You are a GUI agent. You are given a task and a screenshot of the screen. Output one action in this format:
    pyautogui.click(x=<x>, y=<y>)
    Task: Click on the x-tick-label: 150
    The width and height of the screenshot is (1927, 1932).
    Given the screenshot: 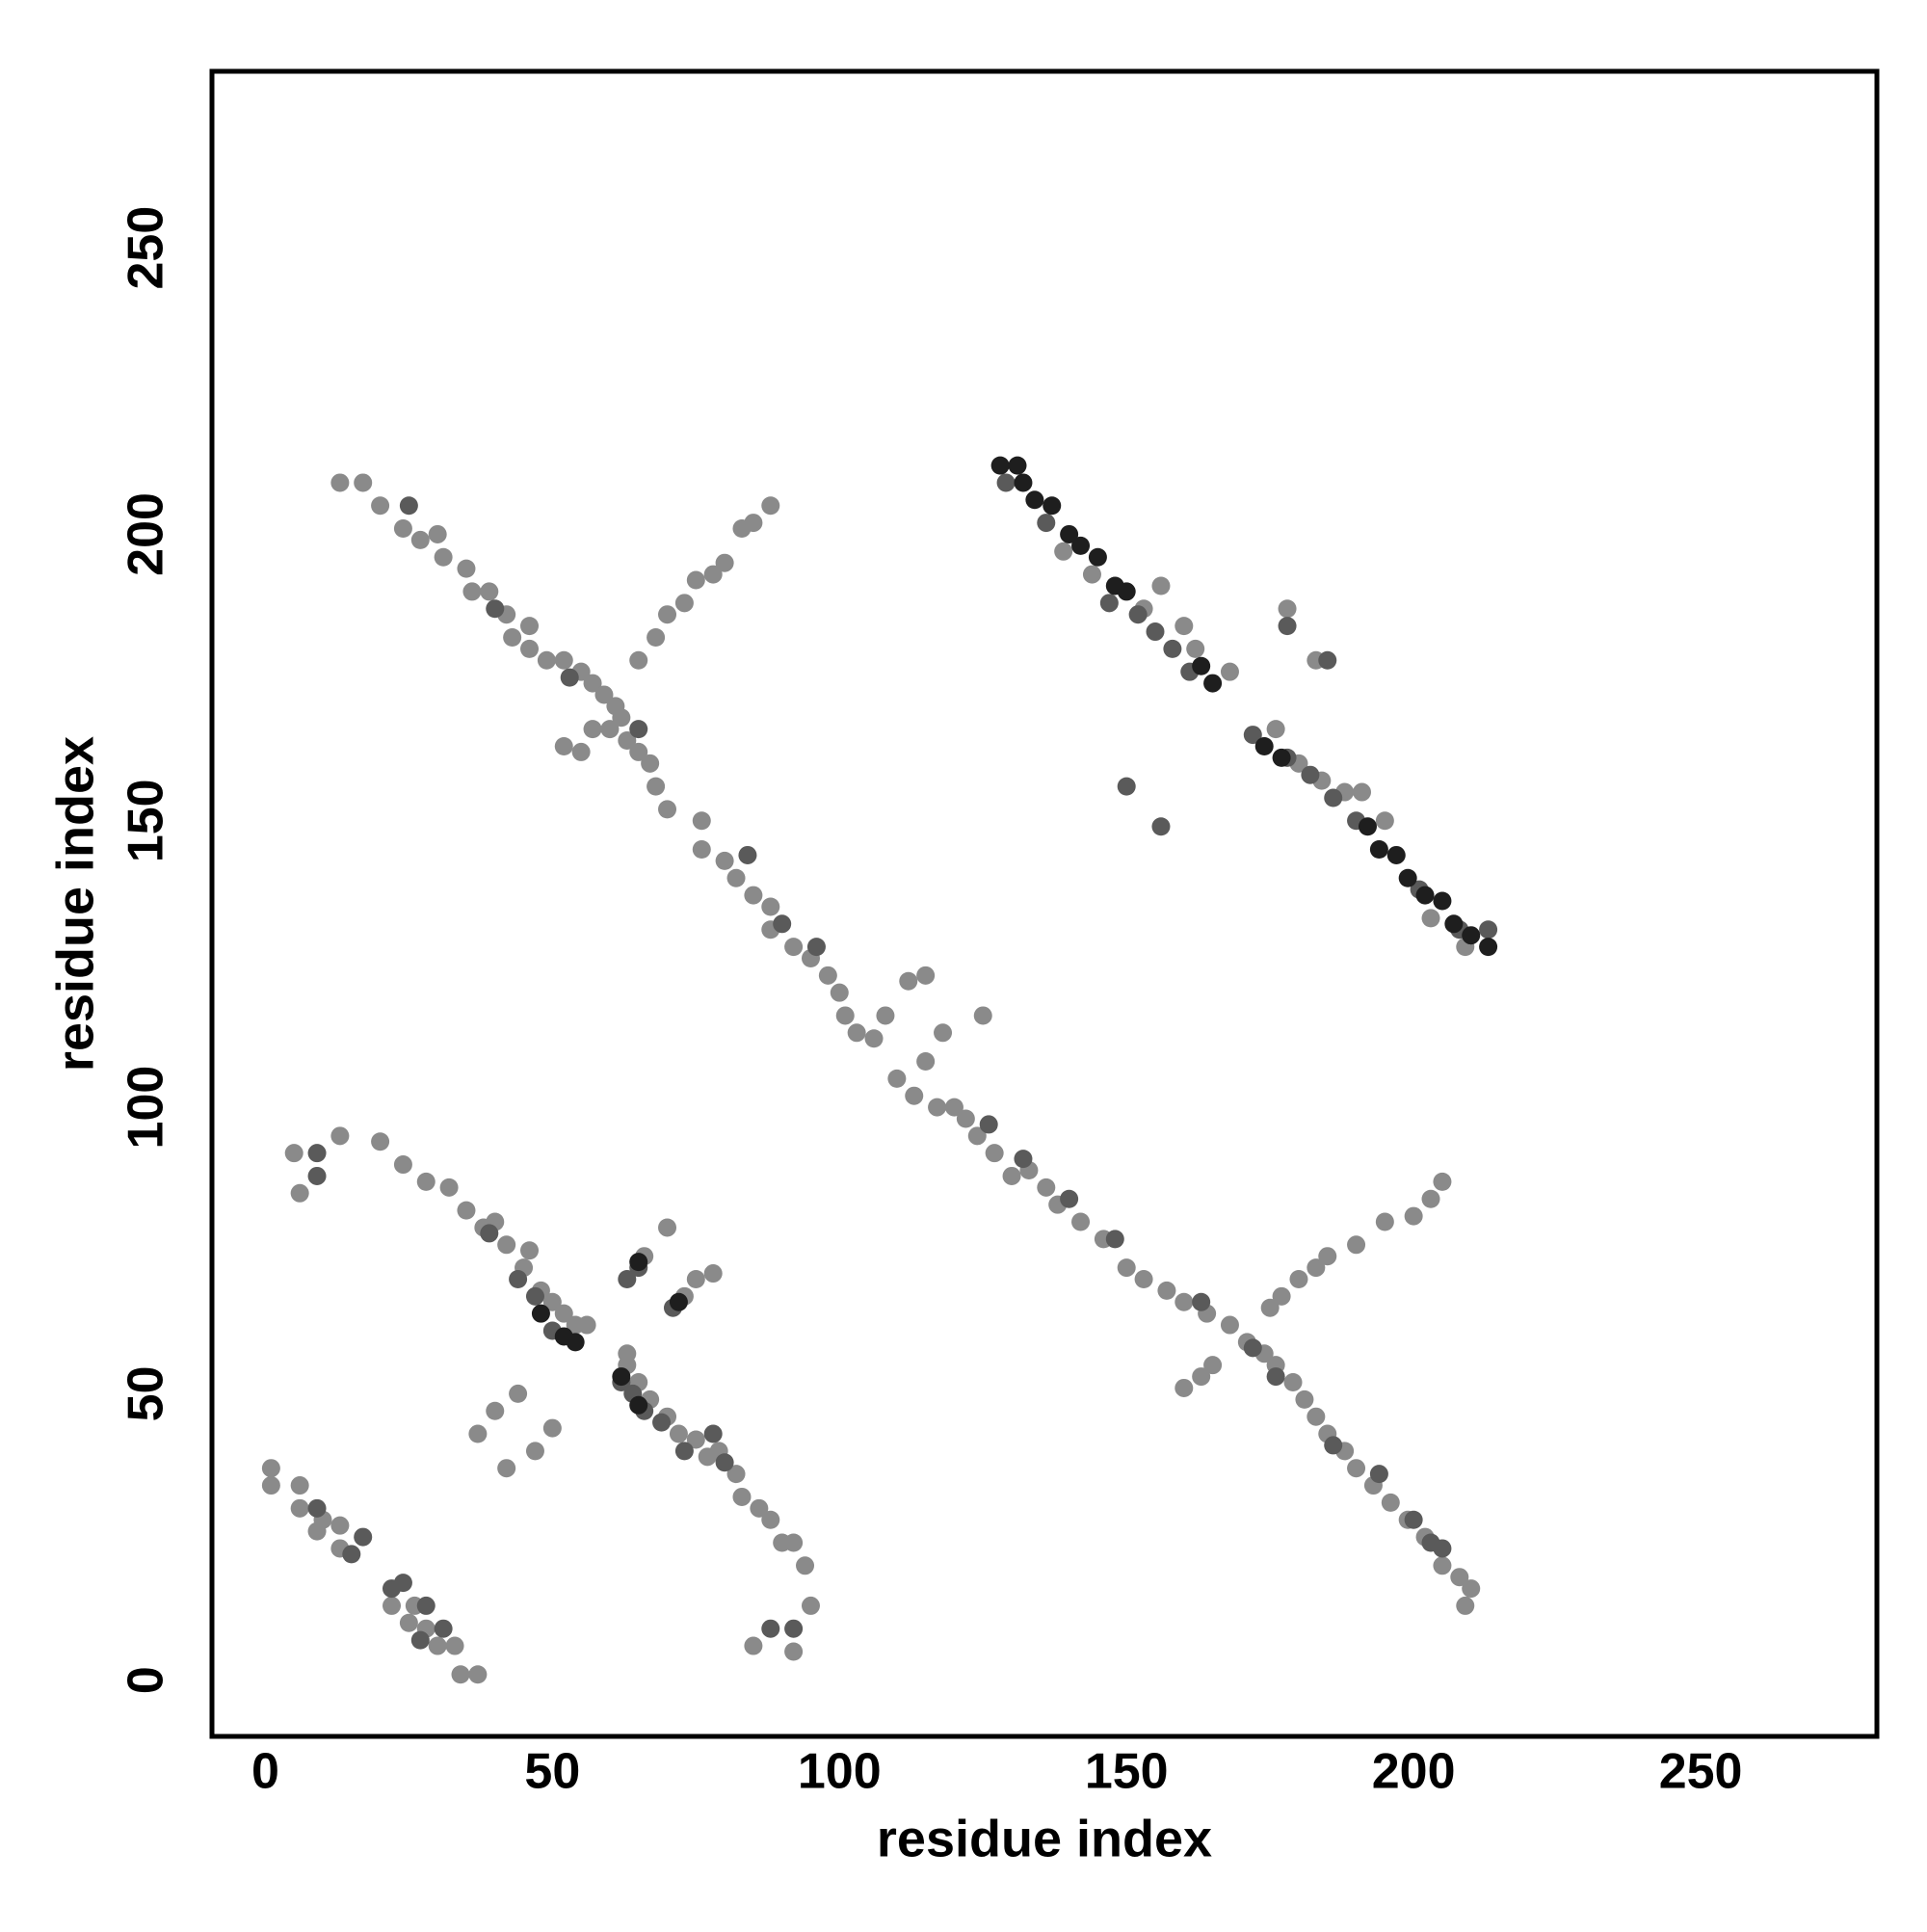 What is the action you would take?
    pyautogui.click(x=1127, y=1772)
    